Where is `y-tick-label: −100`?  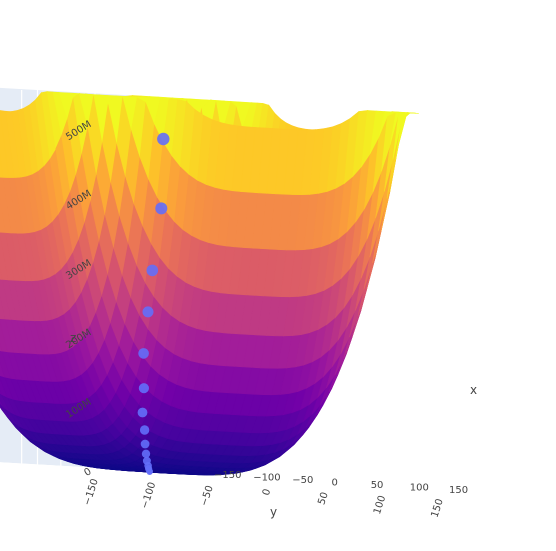
y-tick-label: −100 is located at coordinates (148, 496).